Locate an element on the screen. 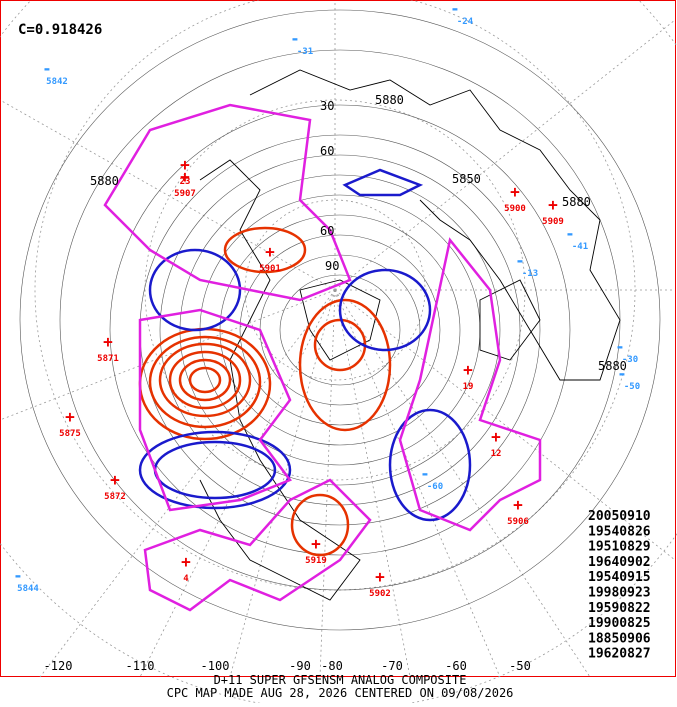  high-label: 5872 is located at coordinates (115, 497).